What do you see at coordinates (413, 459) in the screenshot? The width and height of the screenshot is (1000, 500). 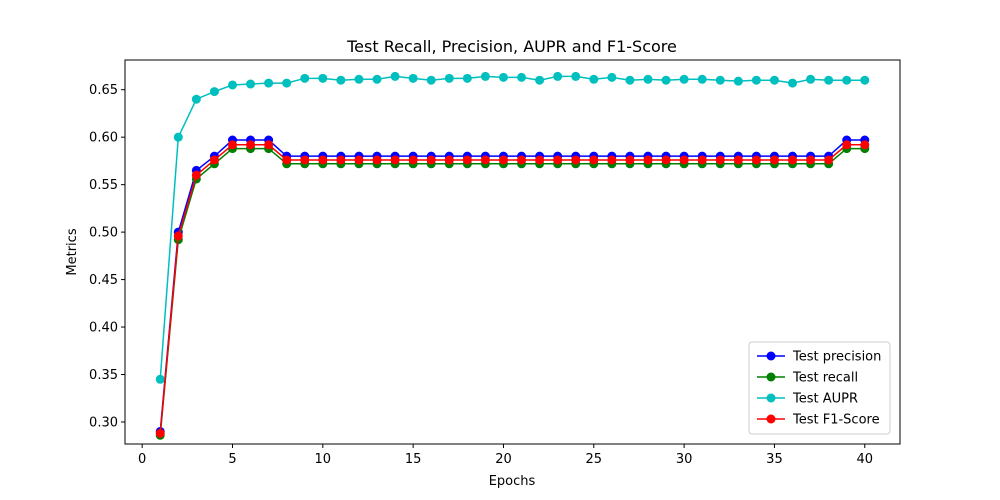 I see `x-tick-label: 15` at bounding box center [413, 459].